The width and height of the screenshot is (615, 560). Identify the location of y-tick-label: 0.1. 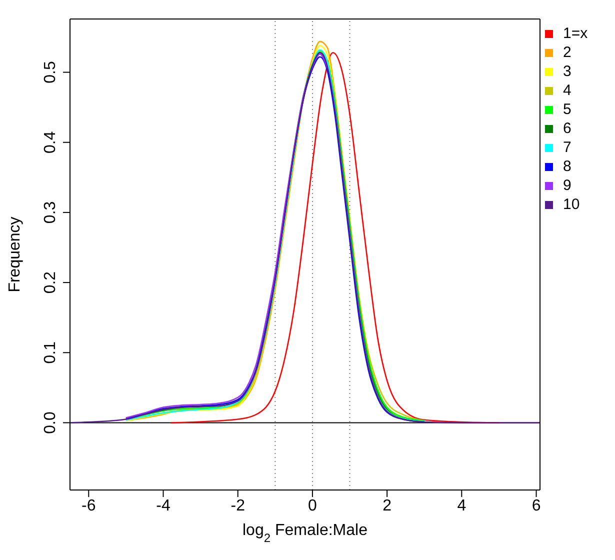
(50, 352).